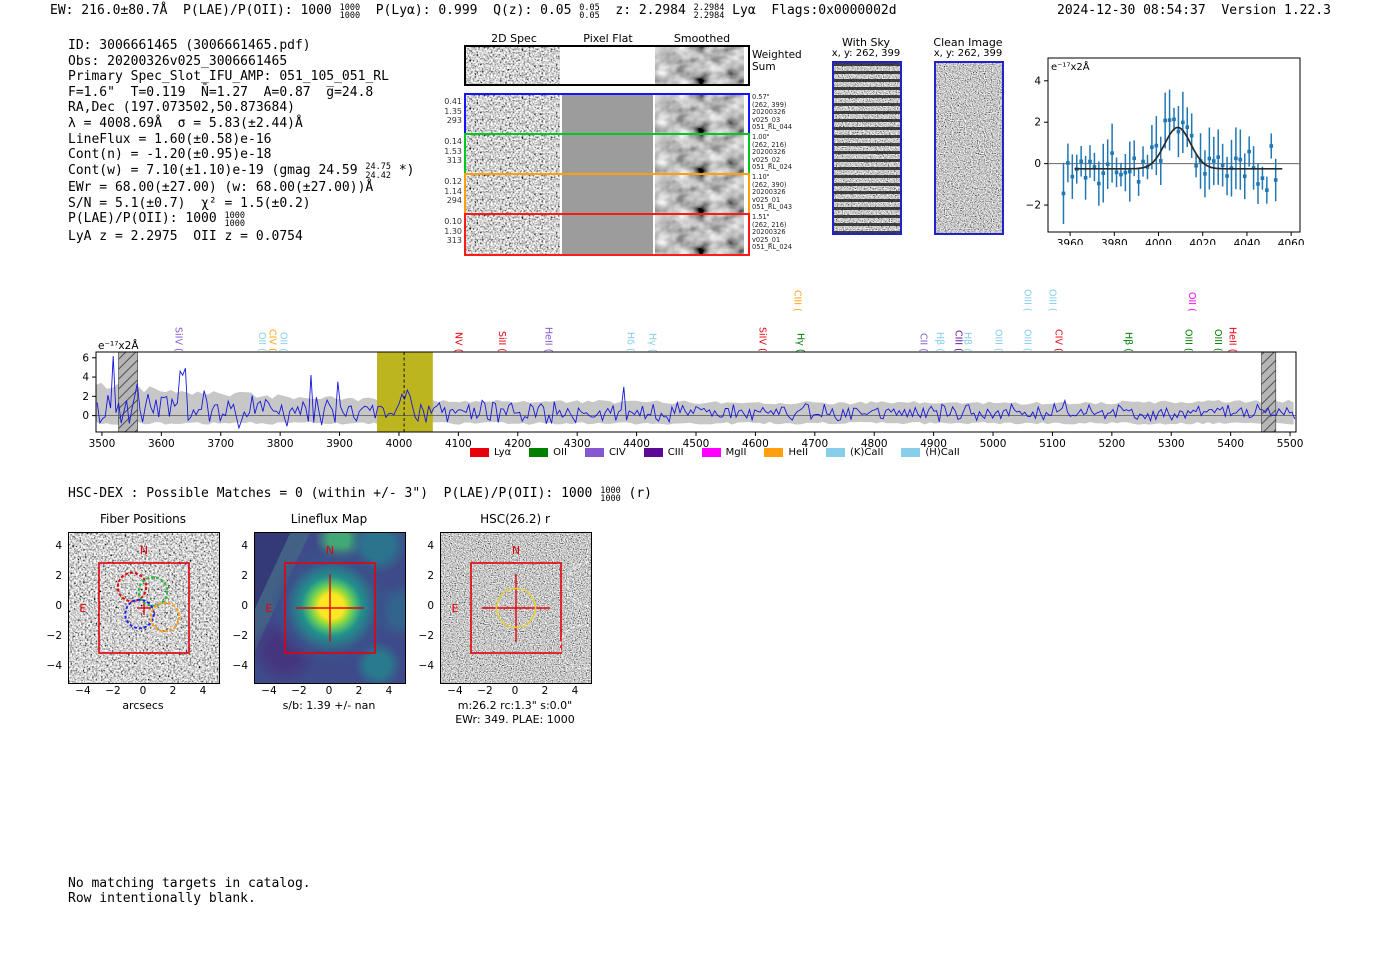 Image resolution: width=1400 pixels, height=953 pixels. I want to click on sky-lines-texture, so click(867, 148).